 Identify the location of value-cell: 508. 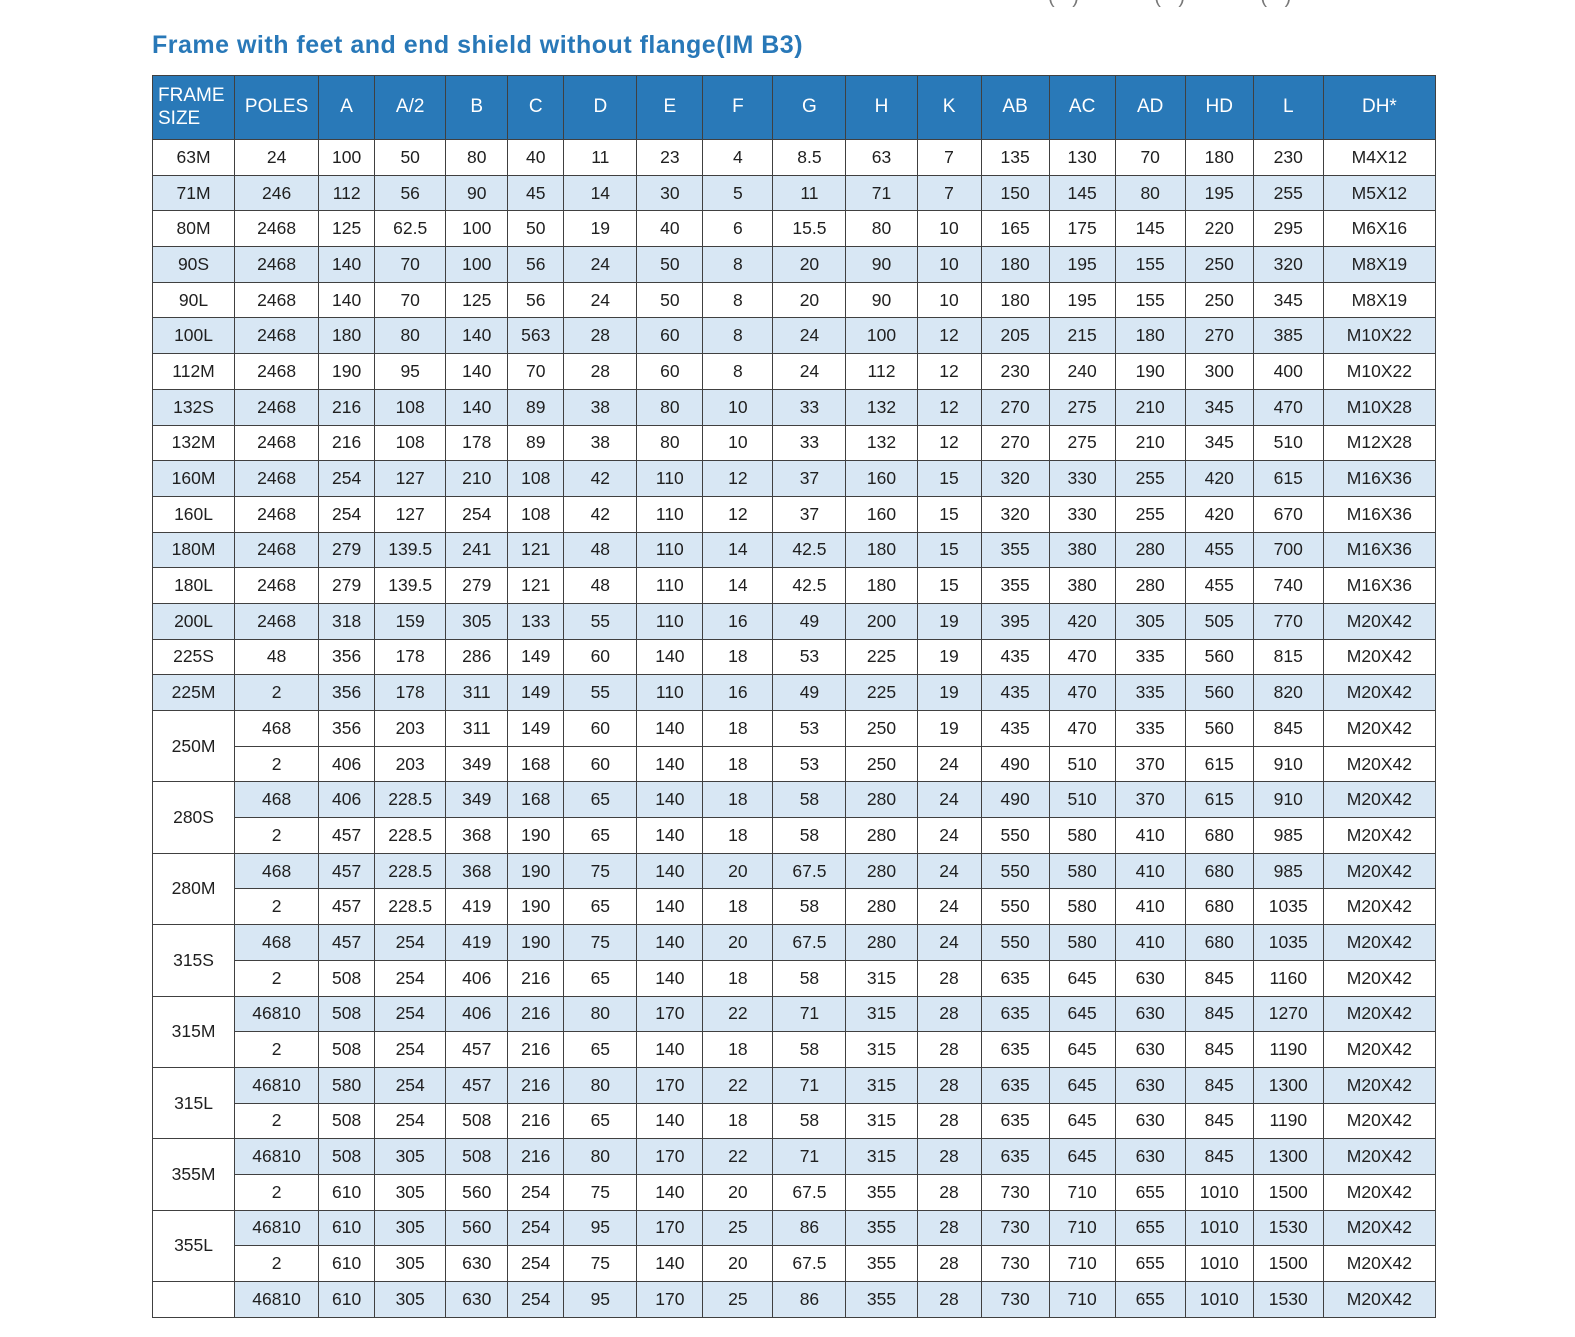
(347, 1156).